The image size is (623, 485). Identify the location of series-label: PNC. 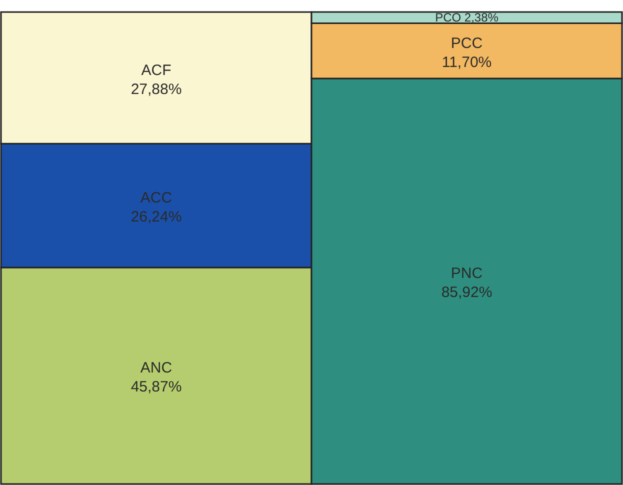
(466, 273).